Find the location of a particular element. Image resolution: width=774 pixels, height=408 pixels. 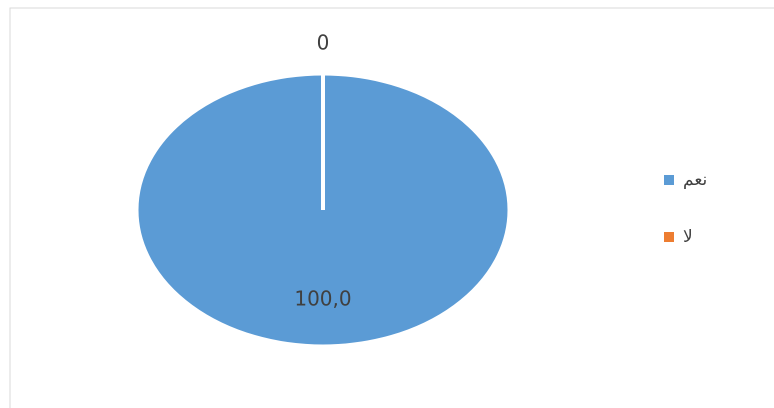

legend-label: لا is located at coordinates (688, 237).